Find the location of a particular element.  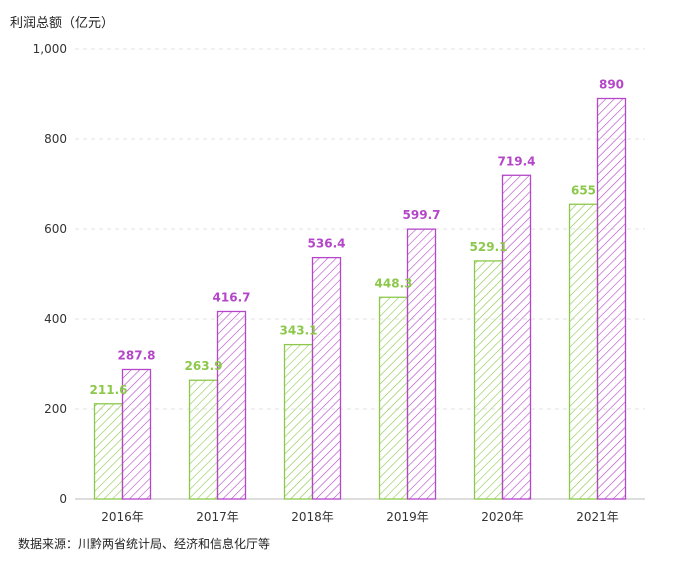

data-label: 287.8 is located at coordinates (137, 355).